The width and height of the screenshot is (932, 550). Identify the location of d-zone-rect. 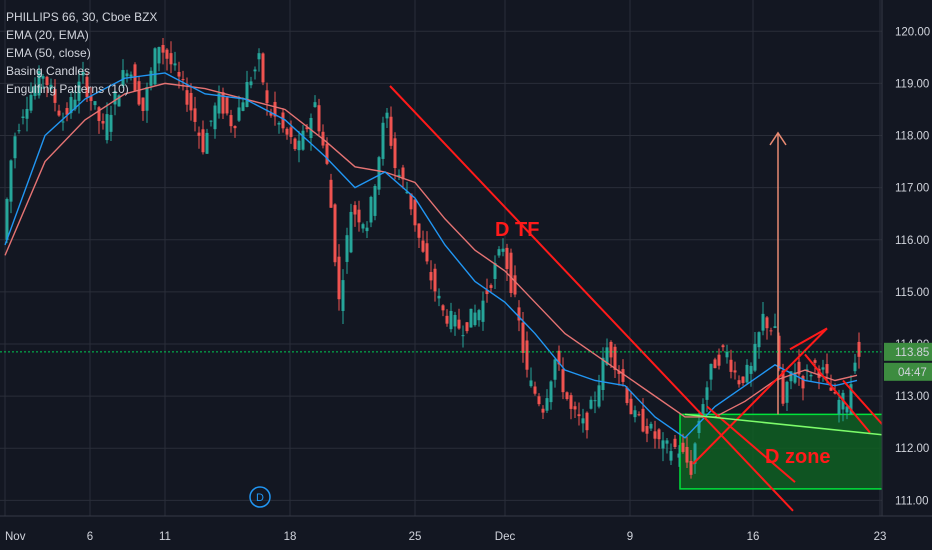
(783, 451).